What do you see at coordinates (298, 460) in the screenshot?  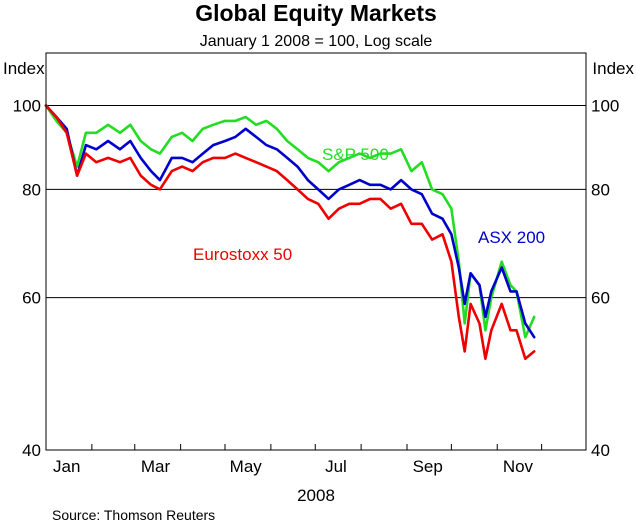 I see `x-axis-ticks: Jan Mar May Jul Sep Nov` at bounding box center [298, 460].